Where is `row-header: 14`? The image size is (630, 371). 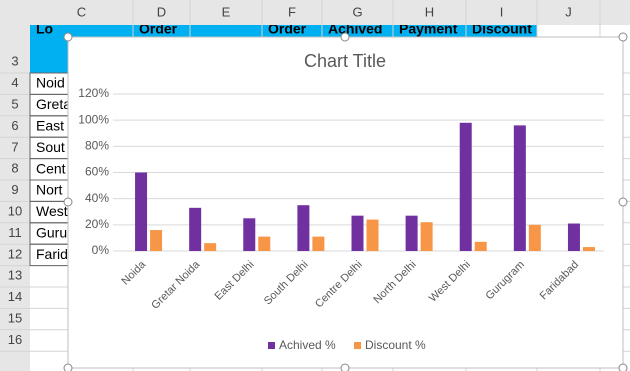 row-header: 14 is located at coordinates (15, 296).